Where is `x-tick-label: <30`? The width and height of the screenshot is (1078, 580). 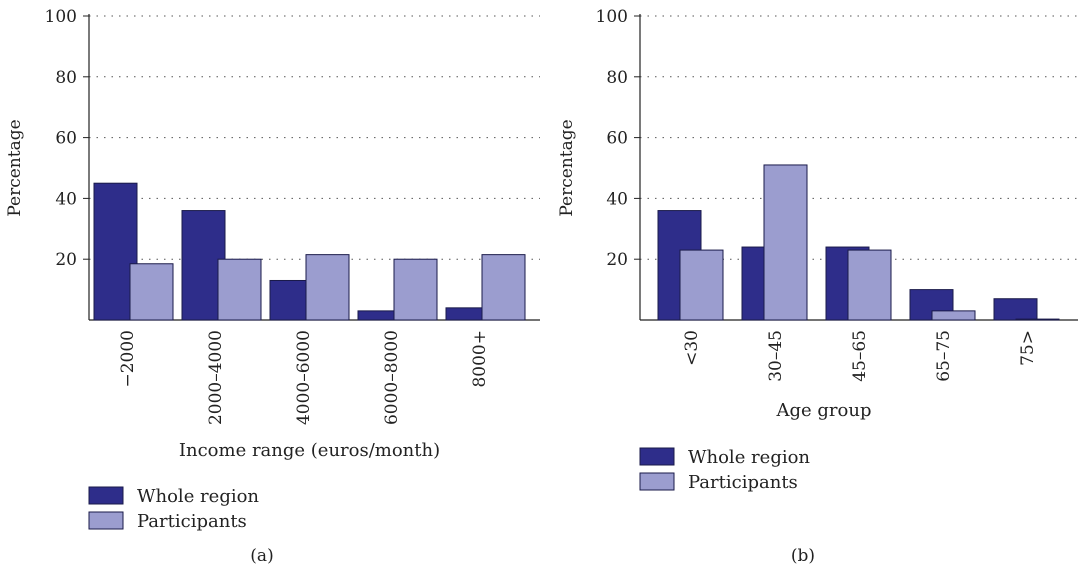 x-tick-label: <30 is located at coordinates (692, 348).